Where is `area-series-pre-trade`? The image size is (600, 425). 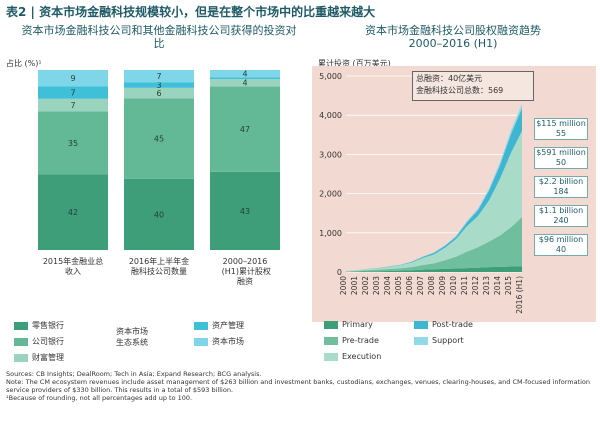
area-series-pre-trade is located at coordinates (434, 244).